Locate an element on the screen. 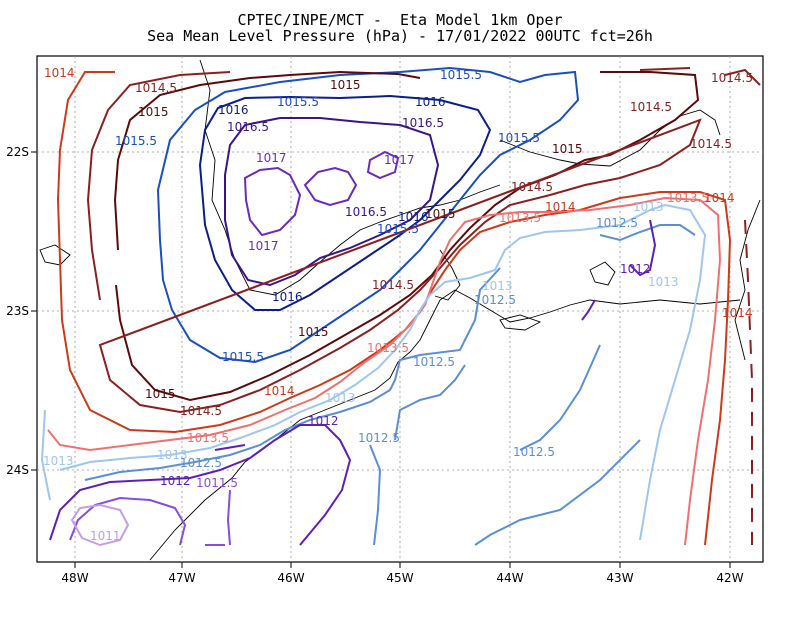 This screenshot has height=618, width=800. lon-tick-label: 45W is located at coordinates (399, 578).